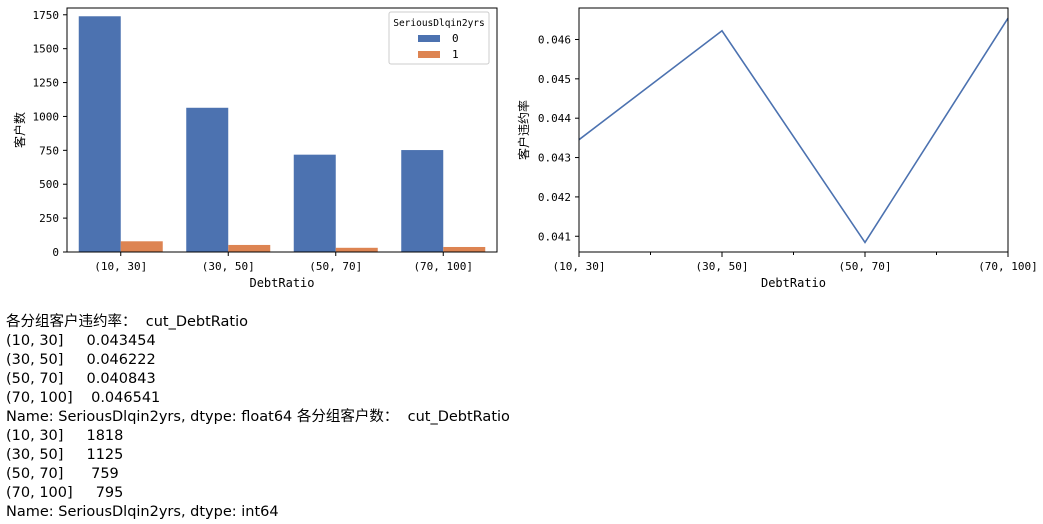  What do you see at coordinates (81, 360) in the screenshot?
I see `output-line: (30, 50] 0.046222` at bounding box center [81, 360].